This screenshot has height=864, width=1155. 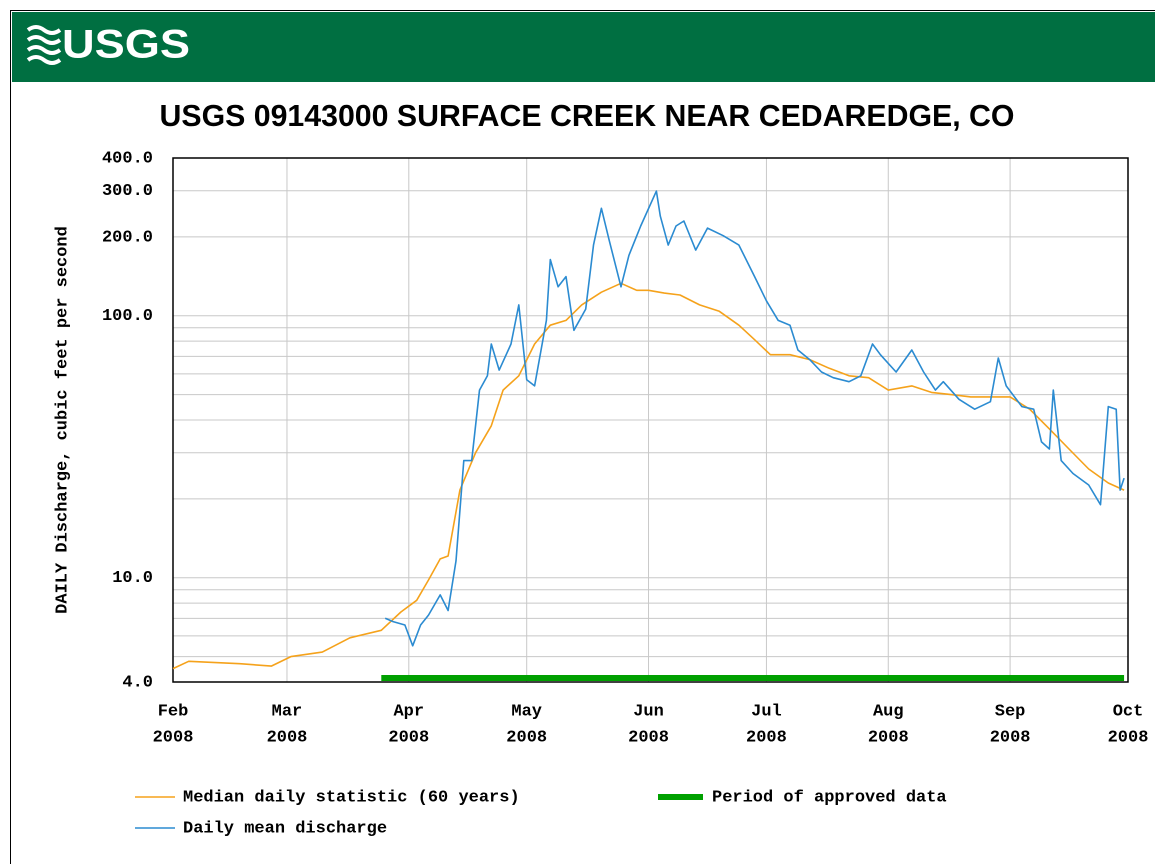 I want to click on x-tick-label: Aug, so click(x=888, y=711).